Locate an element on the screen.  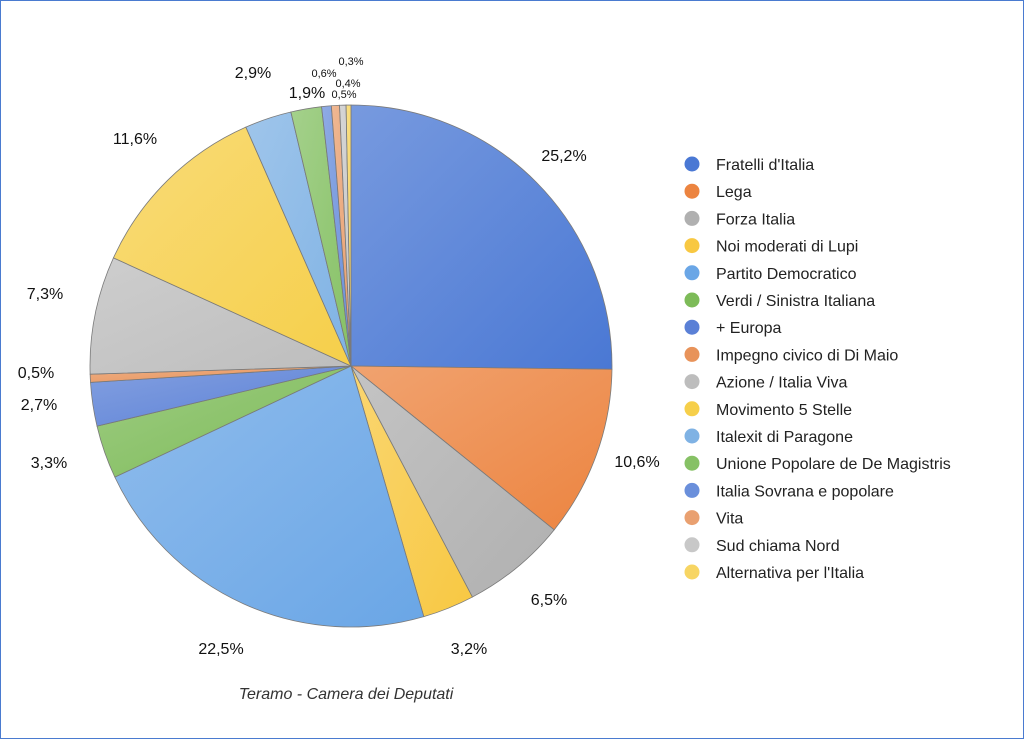
legend-entry: Noi moderati di Lupi is located at coordinates (787, 247).